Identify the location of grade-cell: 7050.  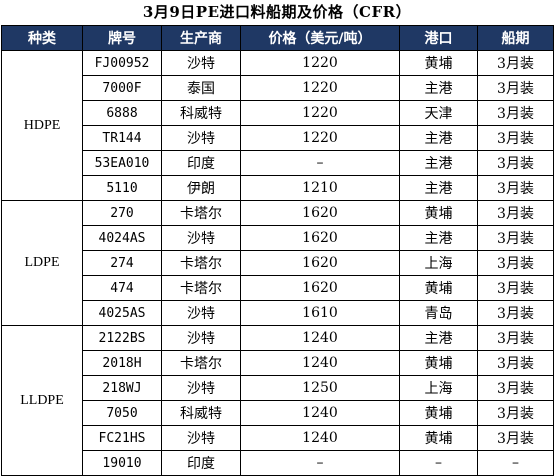
(122, 413).